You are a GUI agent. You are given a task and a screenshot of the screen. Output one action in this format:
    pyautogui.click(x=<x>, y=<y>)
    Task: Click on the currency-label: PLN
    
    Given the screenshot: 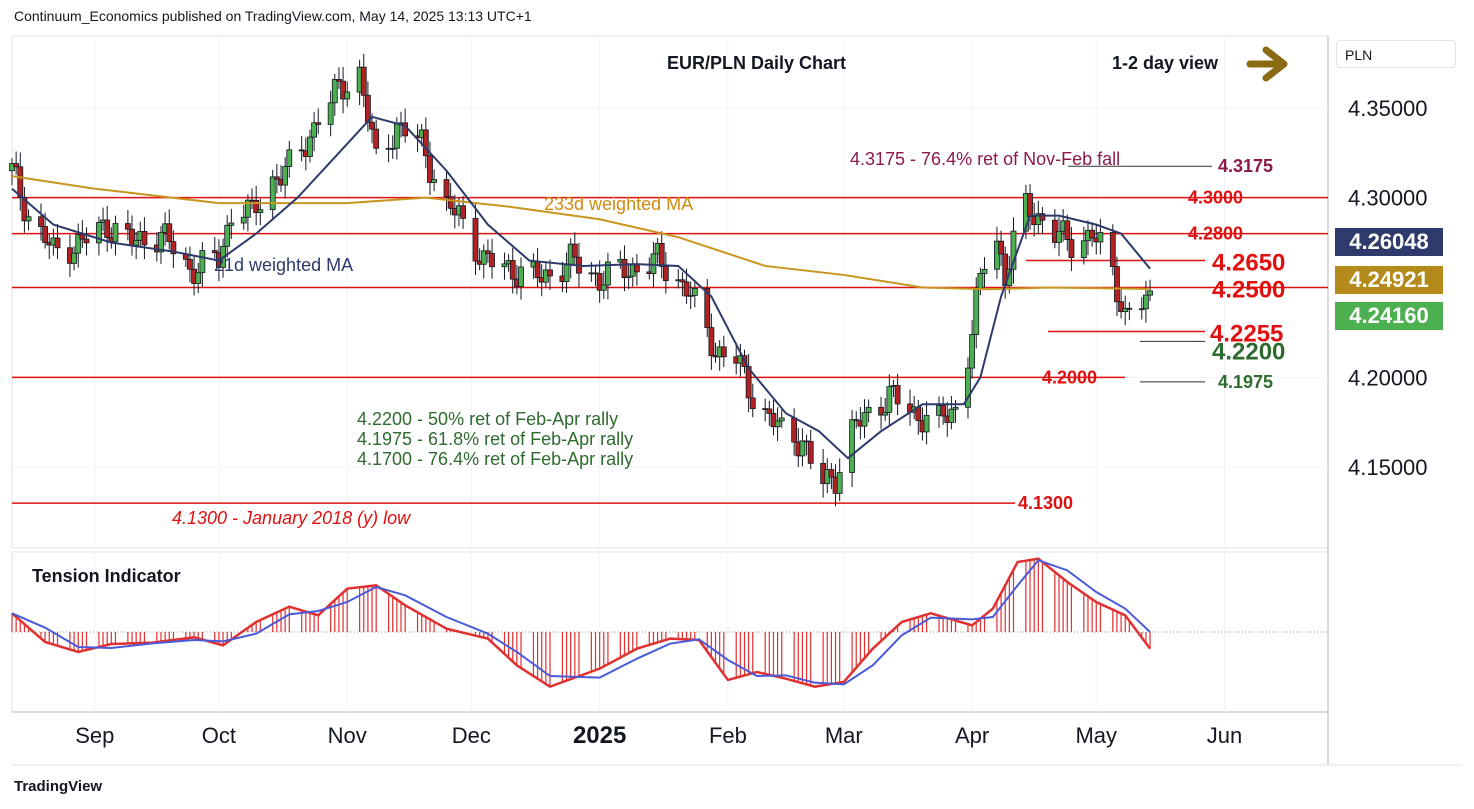 What is the action you would take?
    pyautogui.click(x=1396, y=54)
    